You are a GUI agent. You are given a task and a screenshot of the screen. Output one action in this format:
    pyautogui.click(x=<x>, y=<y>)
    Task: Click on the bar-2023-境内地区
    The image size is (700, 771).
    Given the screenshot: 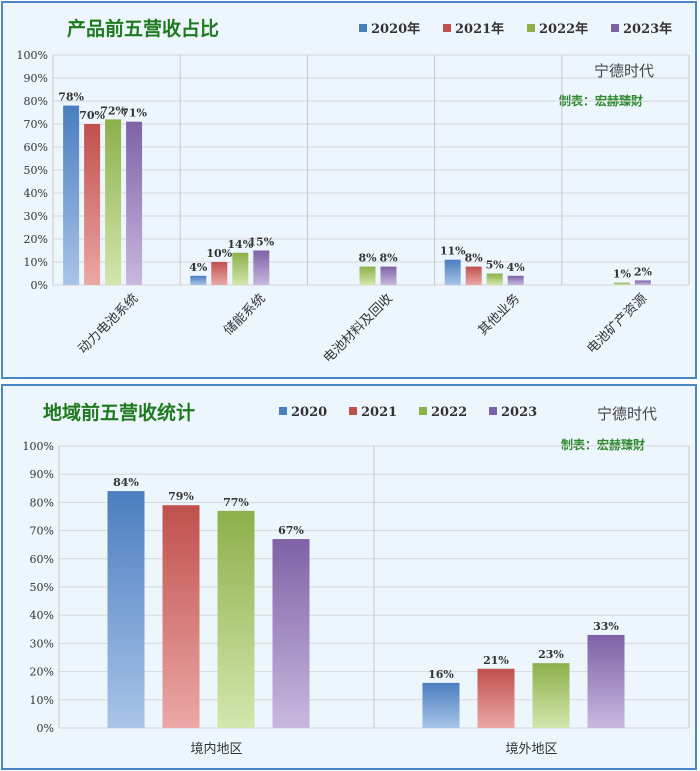 What is the action you would take?
    pyautogui.click(x=291, y=633)
    